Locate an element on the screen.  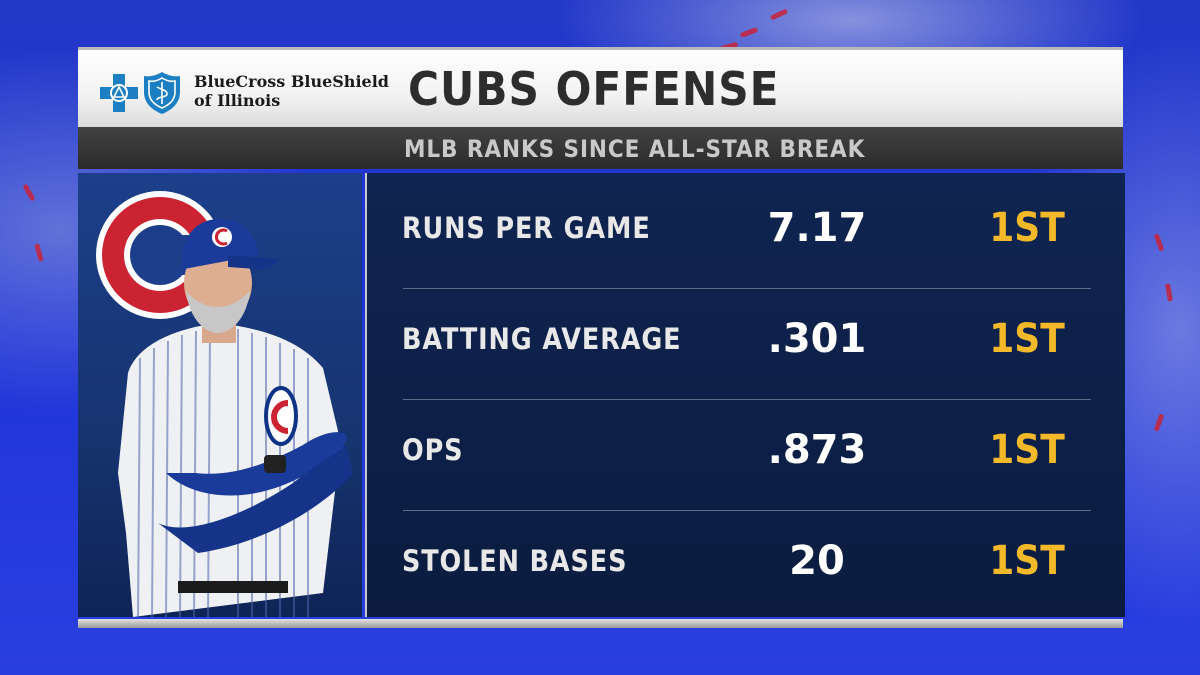
graphic-subtitle: MLB RANKS SINCE ALL-STAR BREAK is located at coordinates (635, 149).